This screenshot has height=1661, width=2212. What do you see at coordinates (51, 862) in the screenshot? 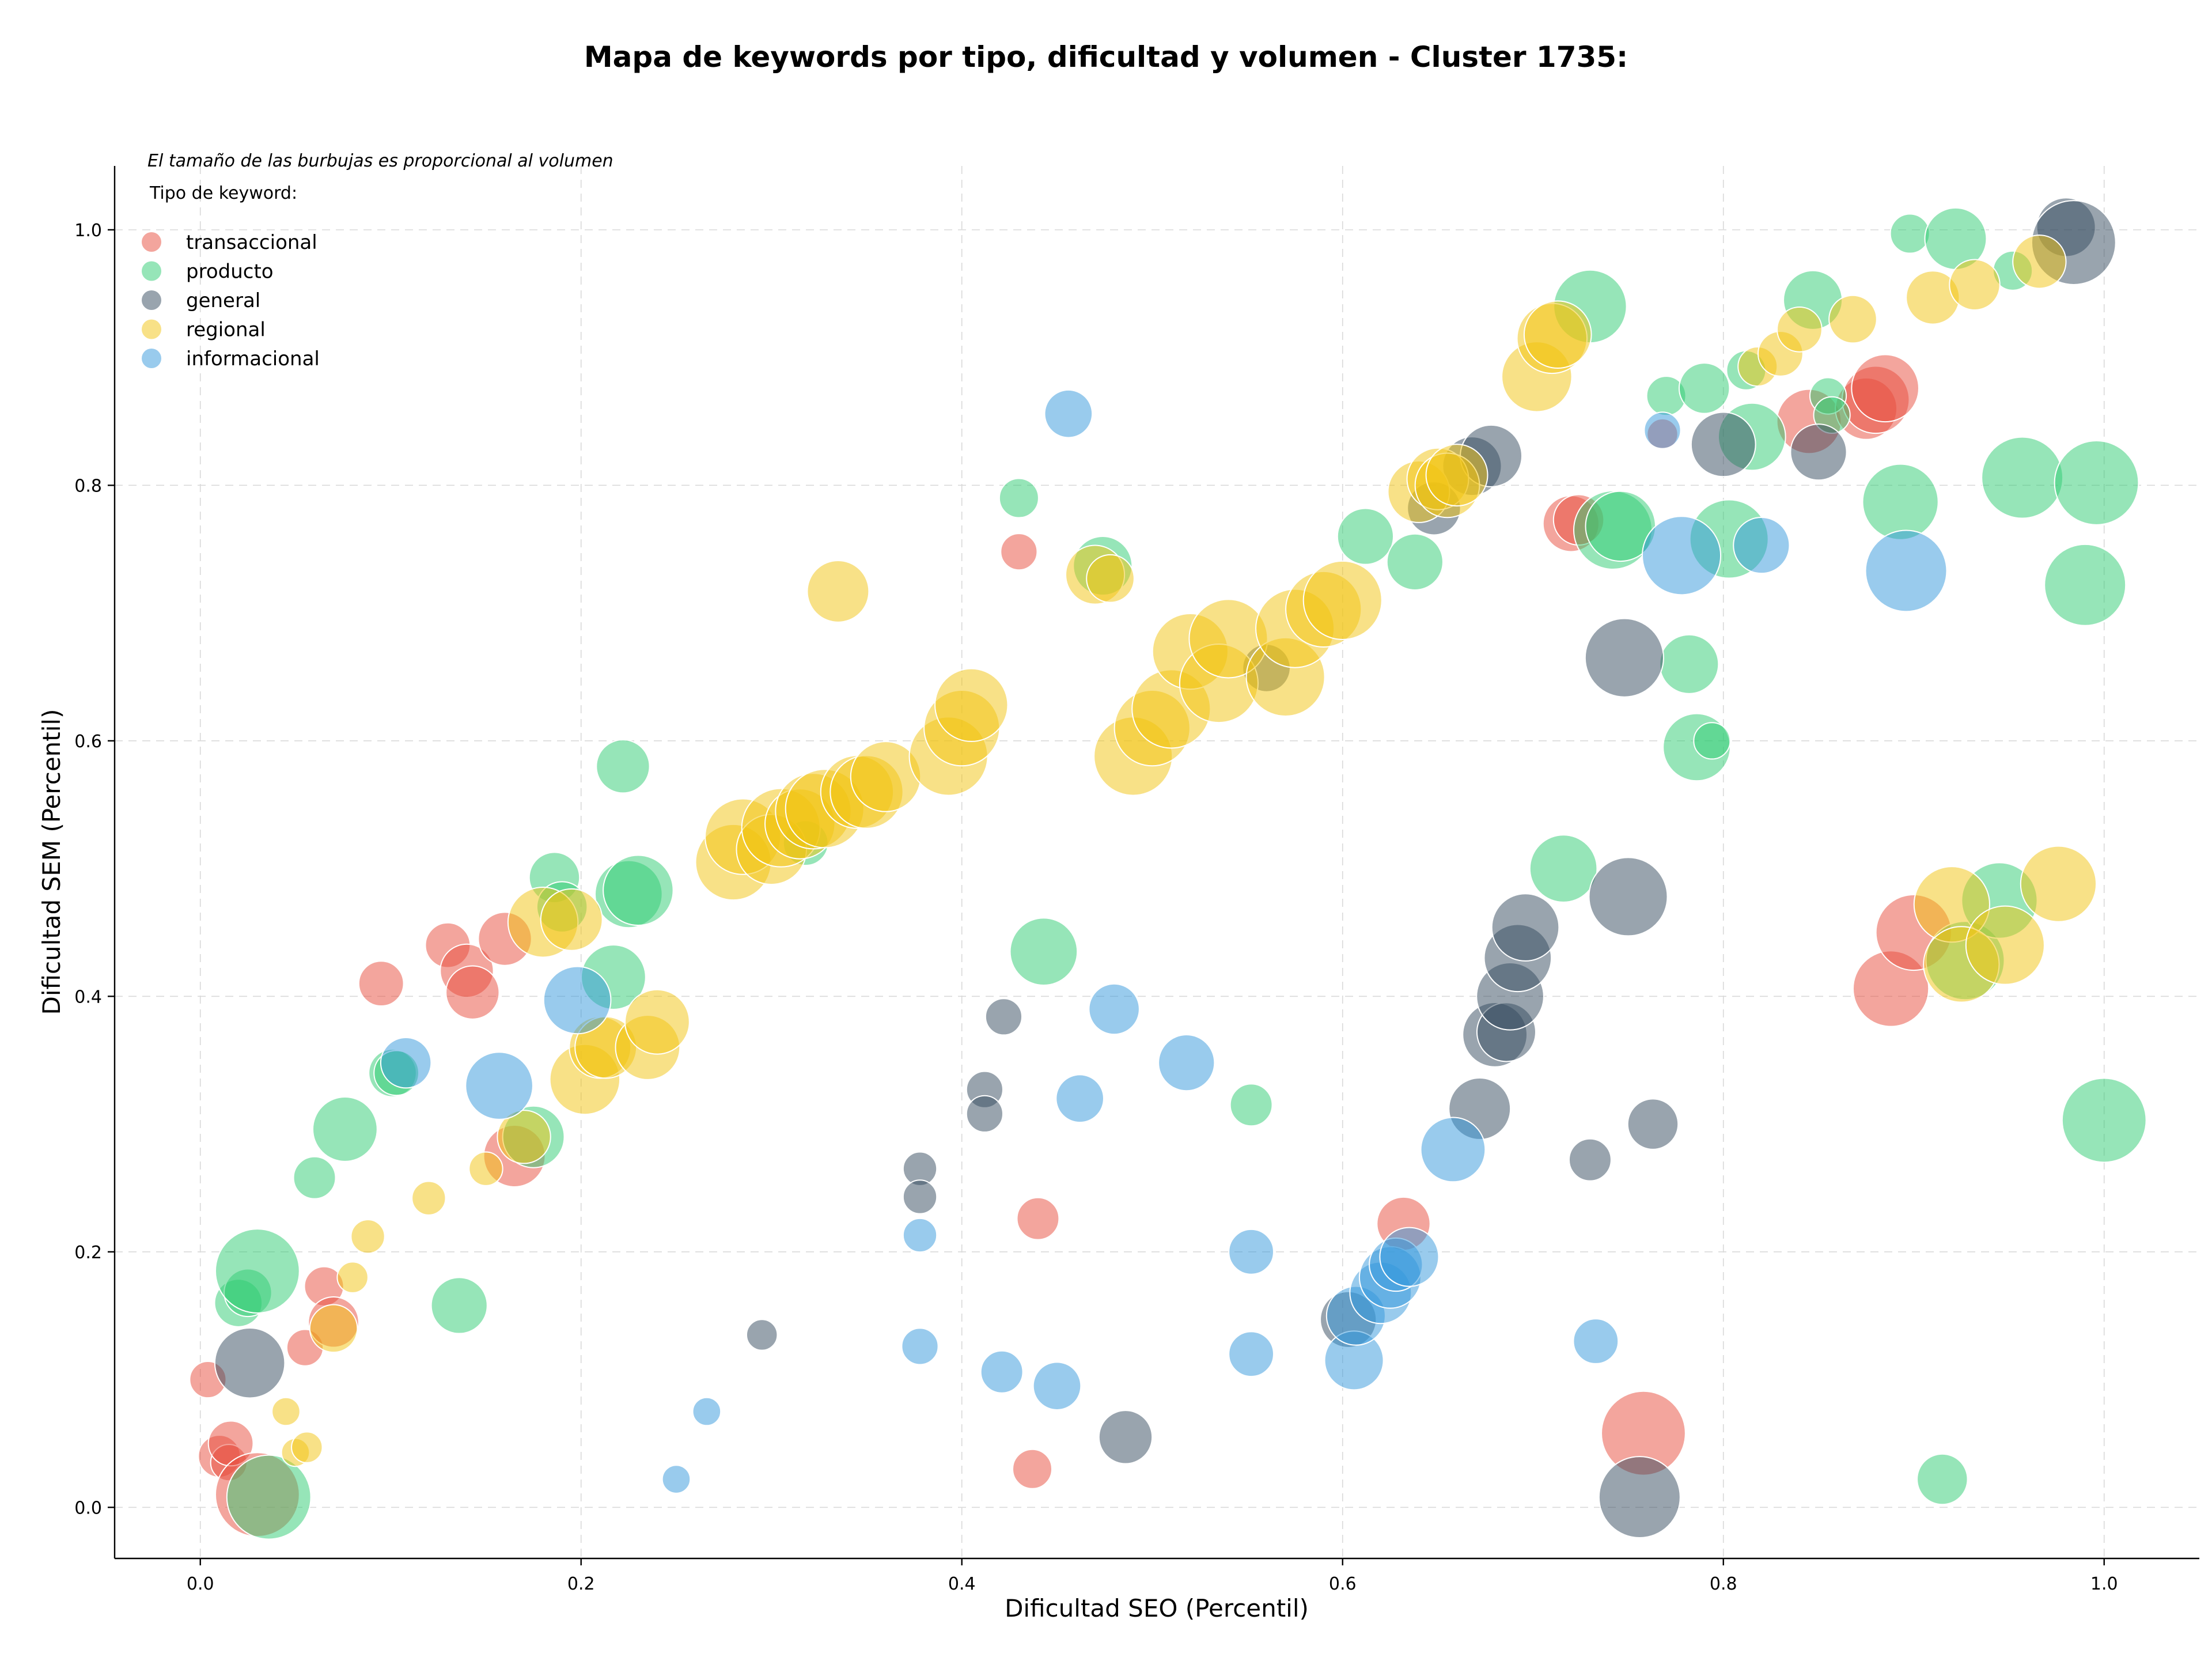
I see `y-axis-title: Dificultad SEM (Percentil)` at bounding box center [51, 862].